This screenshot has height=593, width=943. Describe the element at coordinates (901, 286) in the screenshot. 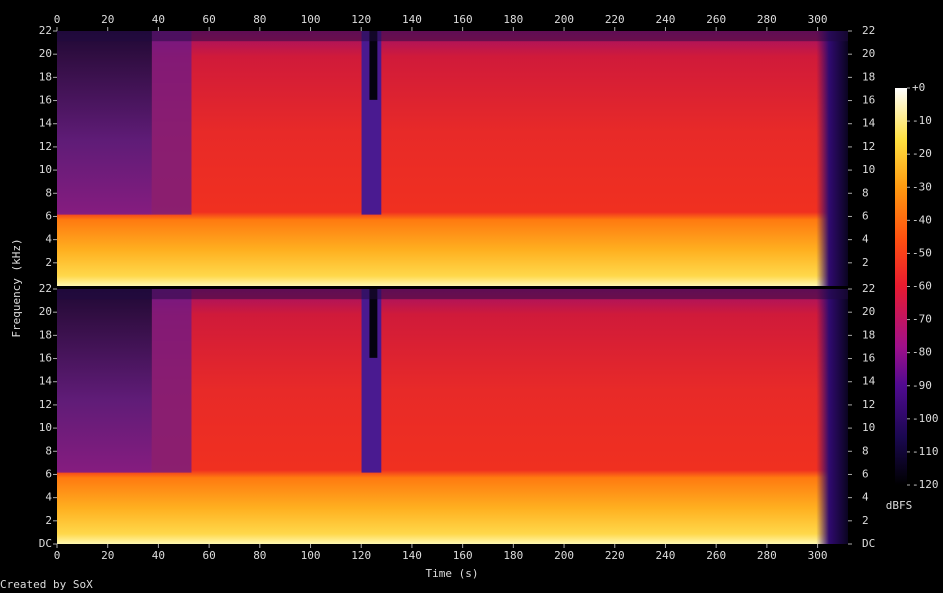

I see `colorbar` at that location.